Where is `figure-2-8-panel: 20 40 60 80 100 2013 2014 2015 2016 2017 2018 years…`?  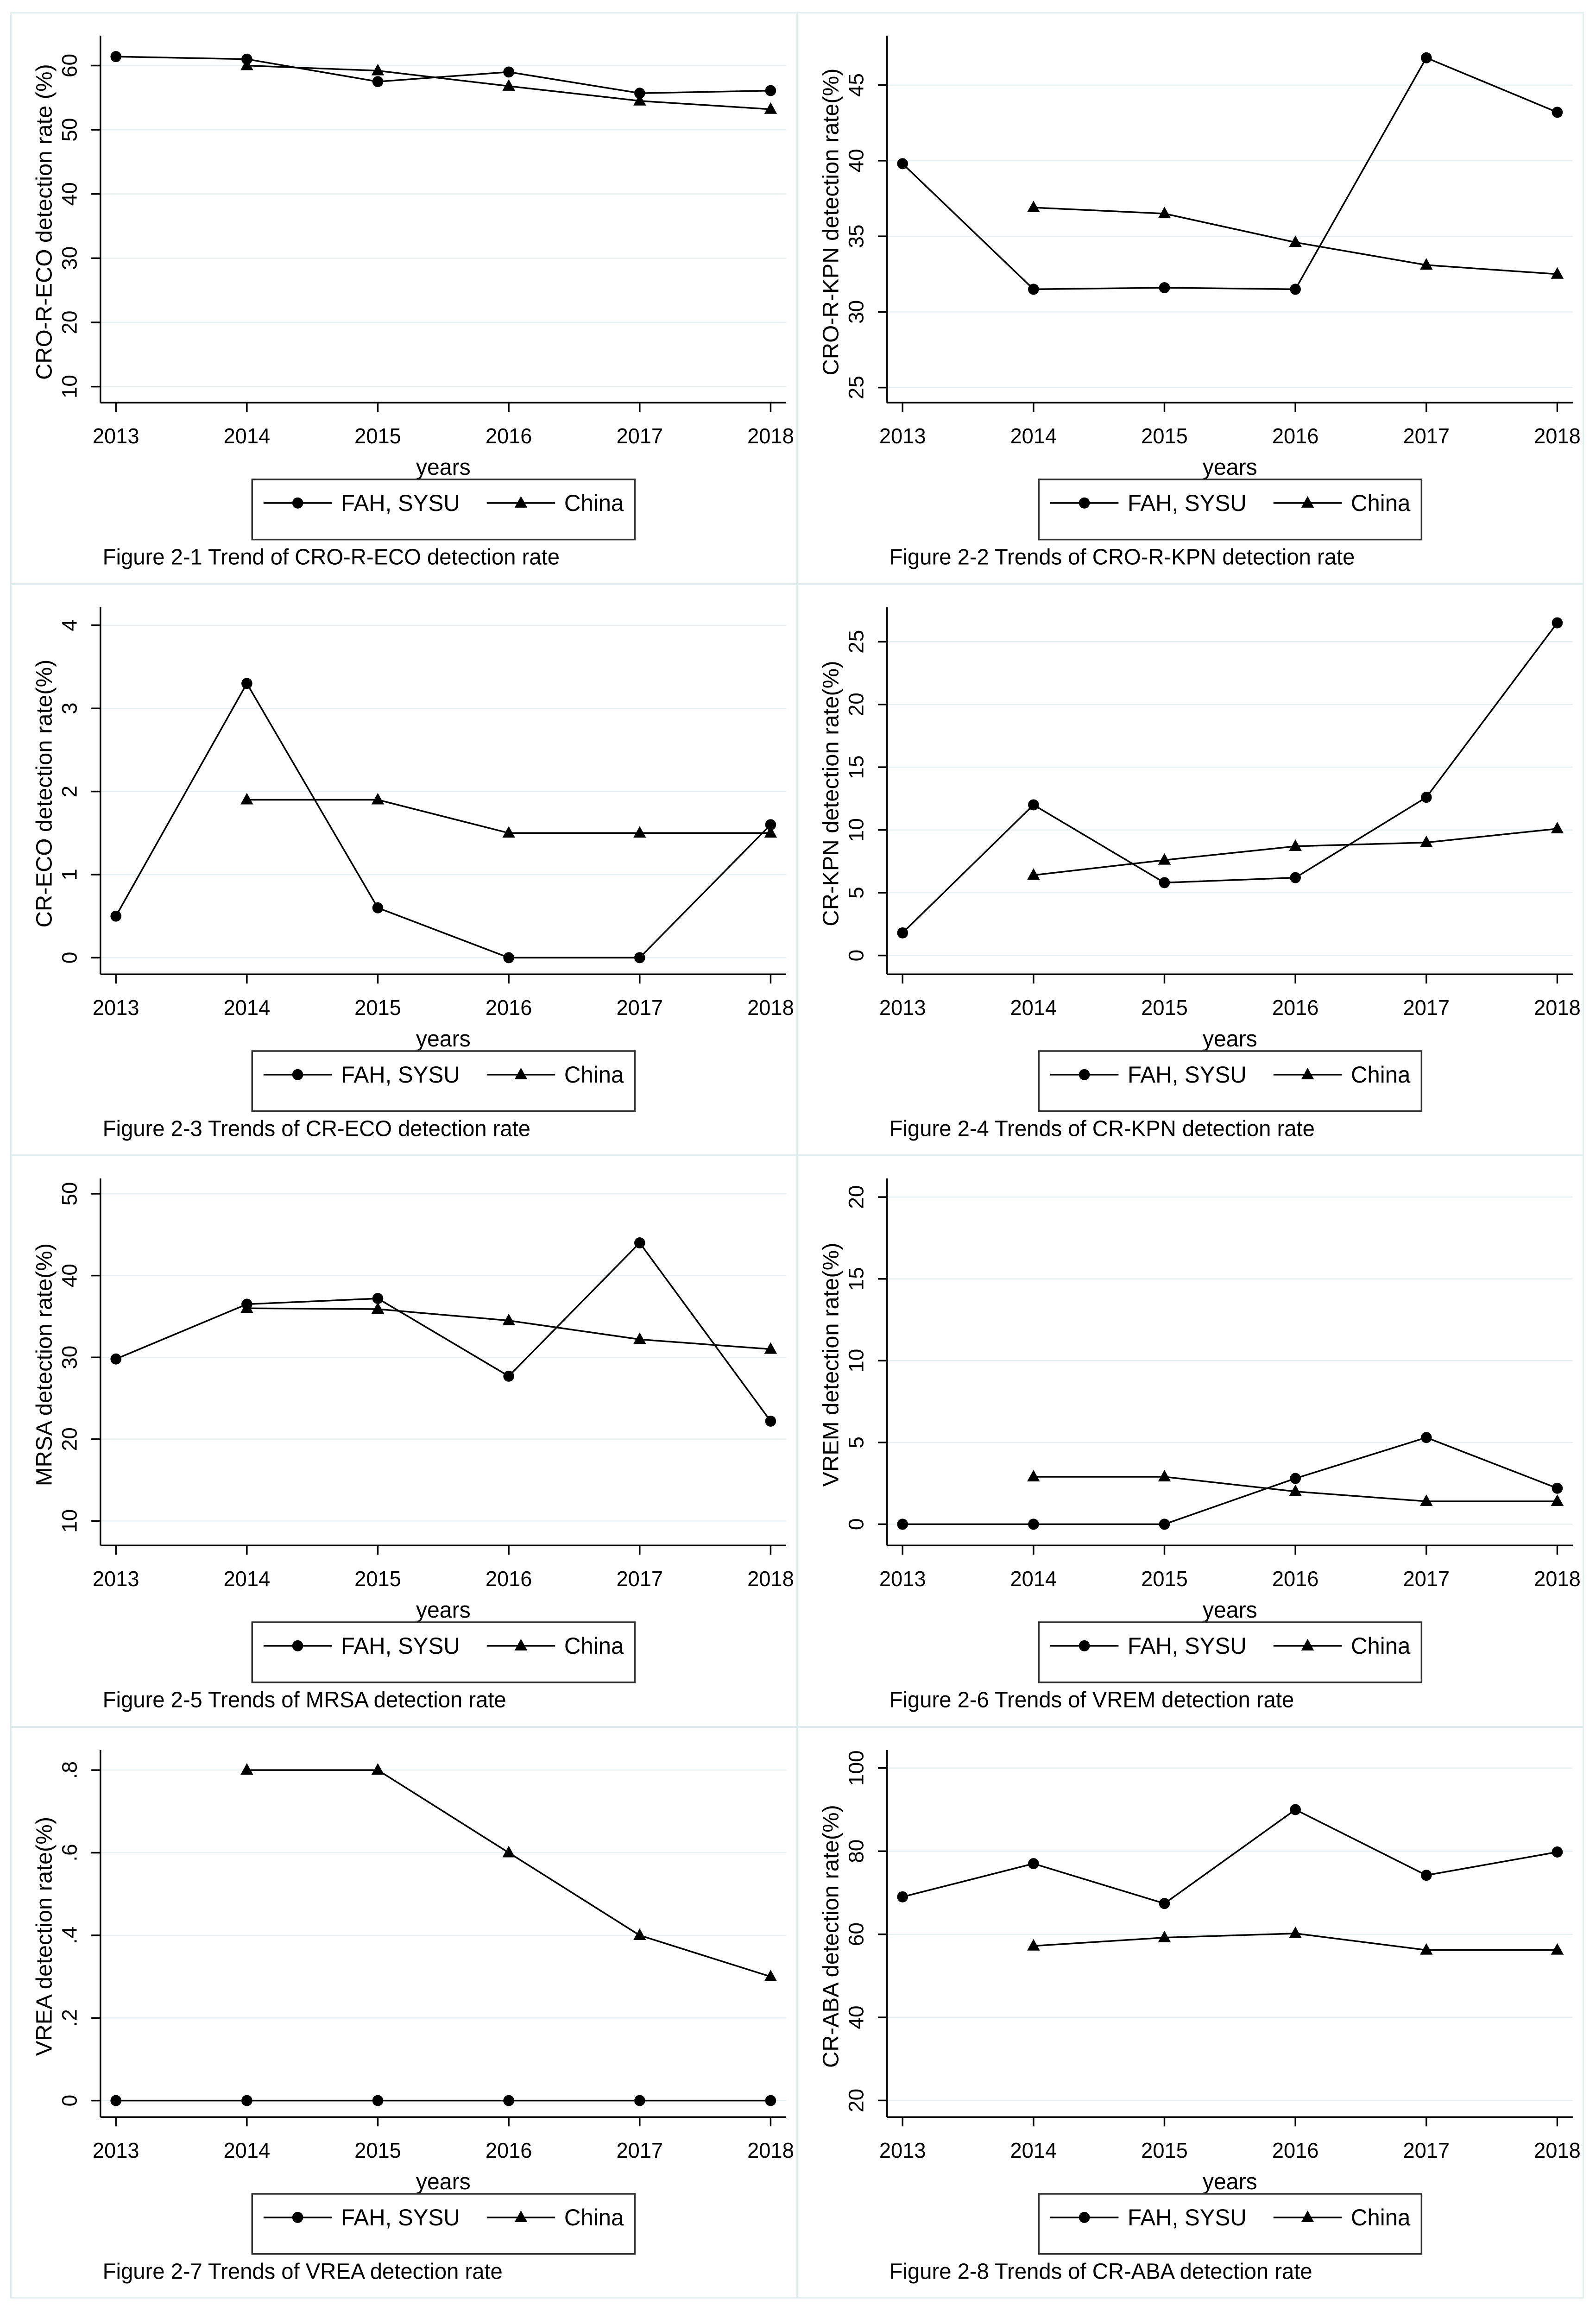 figure-2-8-panel: 20 40 60 80 100 2013 2014 2015 2016 2017 2018 years… is located at coordinates (1190, 2012).